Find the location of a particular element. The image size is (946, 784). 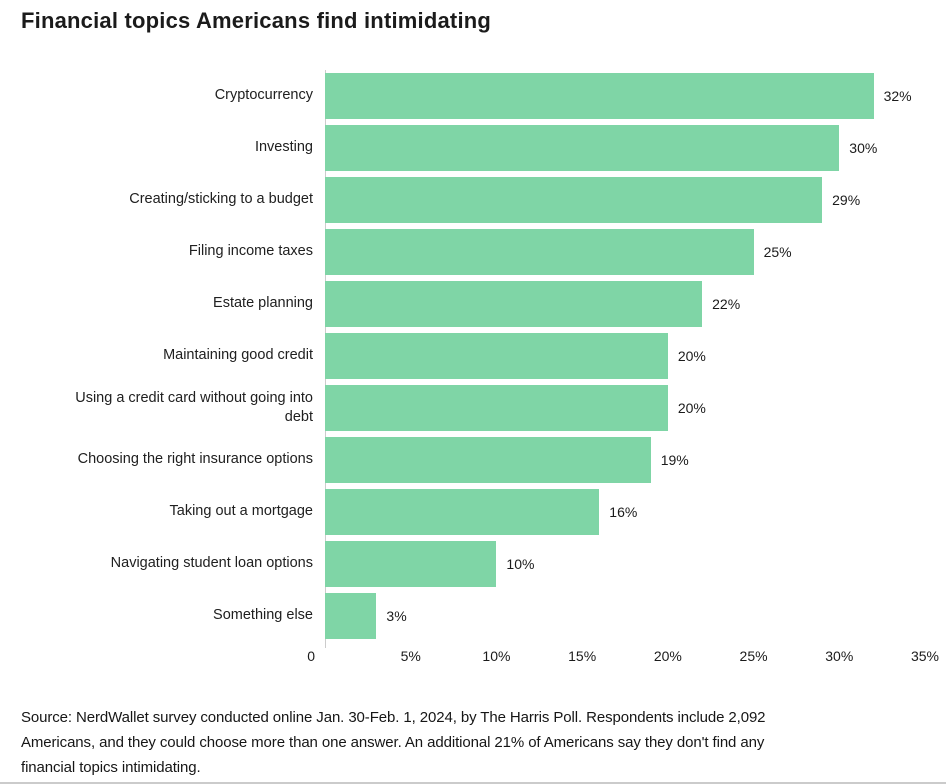

value-label: 19% is located at coordinates (674, 460).